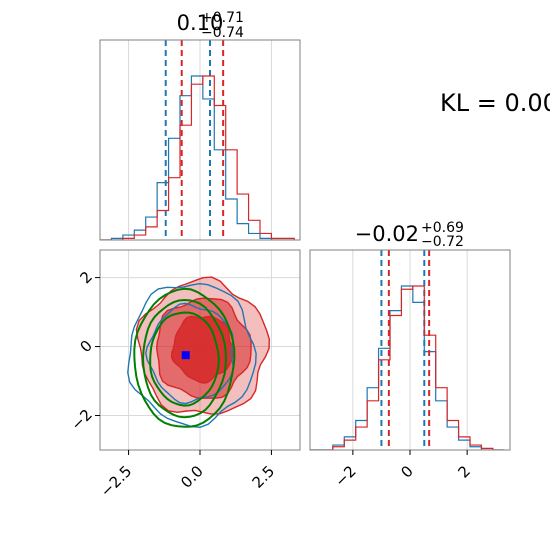 This screenshot has height=550, width=550. What do you see at coordinates (222, 18) in the screenshot?
I see `title-top-left-sup: +0.71` at bounding box center [222, 18].